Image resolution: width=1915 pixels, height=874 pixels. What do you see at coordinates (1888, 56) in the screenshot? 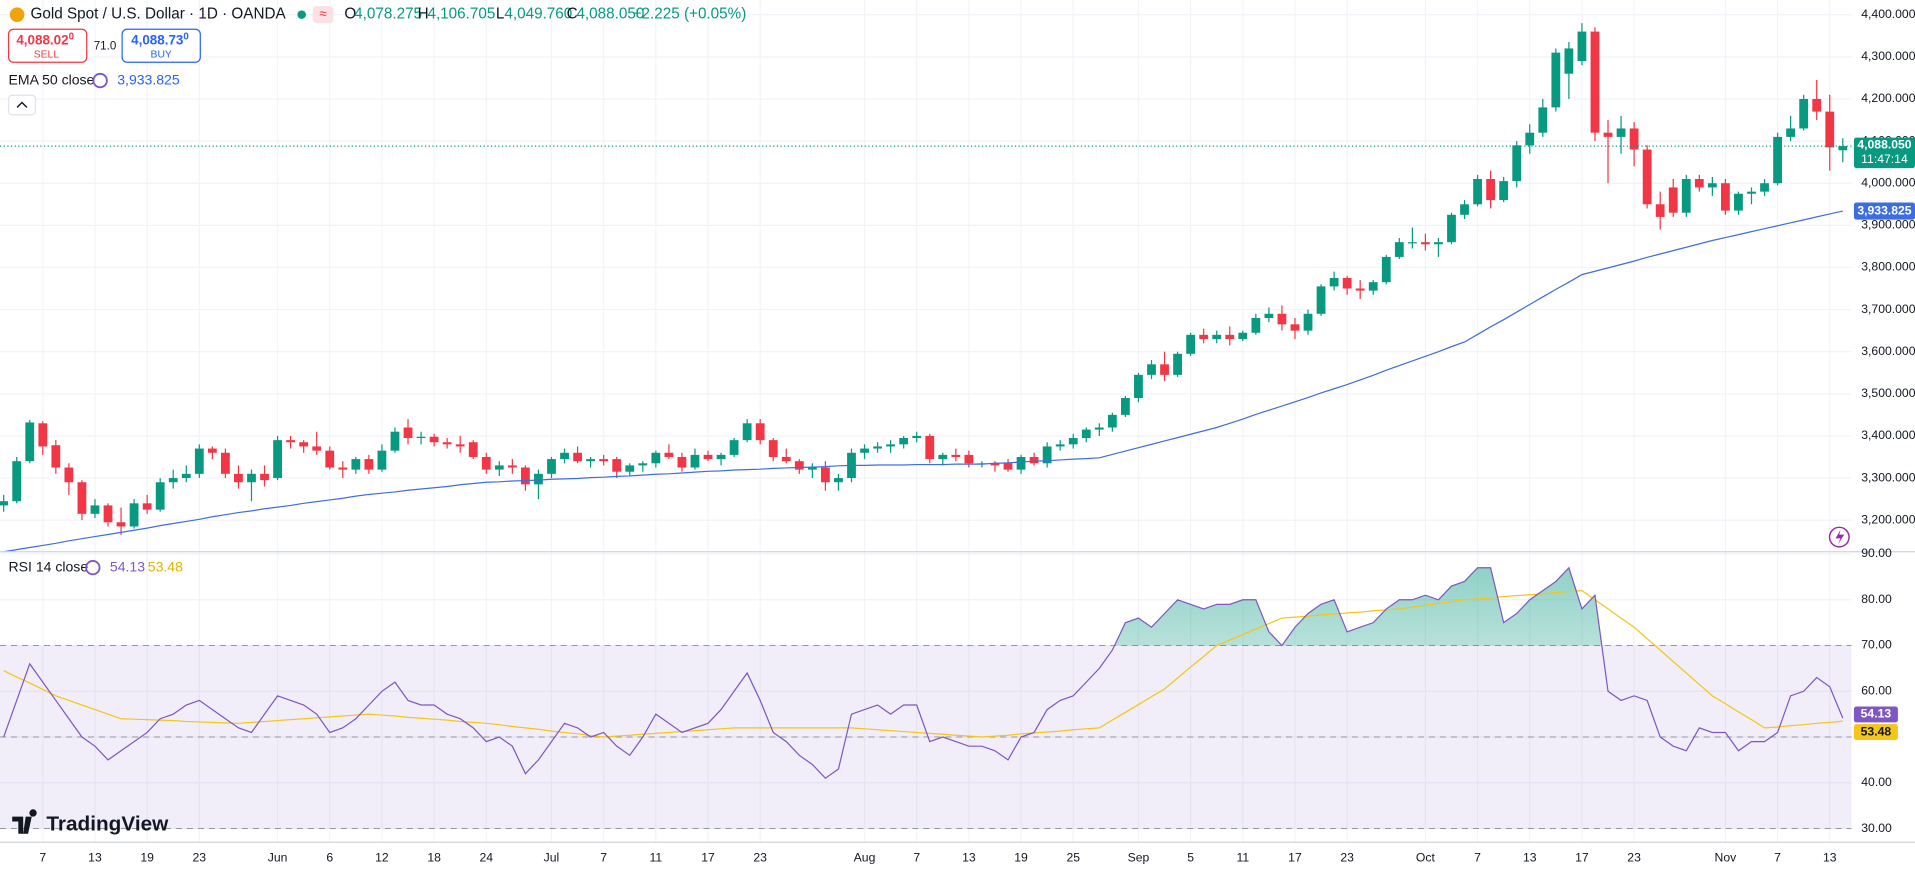
I see `y-tick-label: 4,300.000` at bounding box center [1888, 56].